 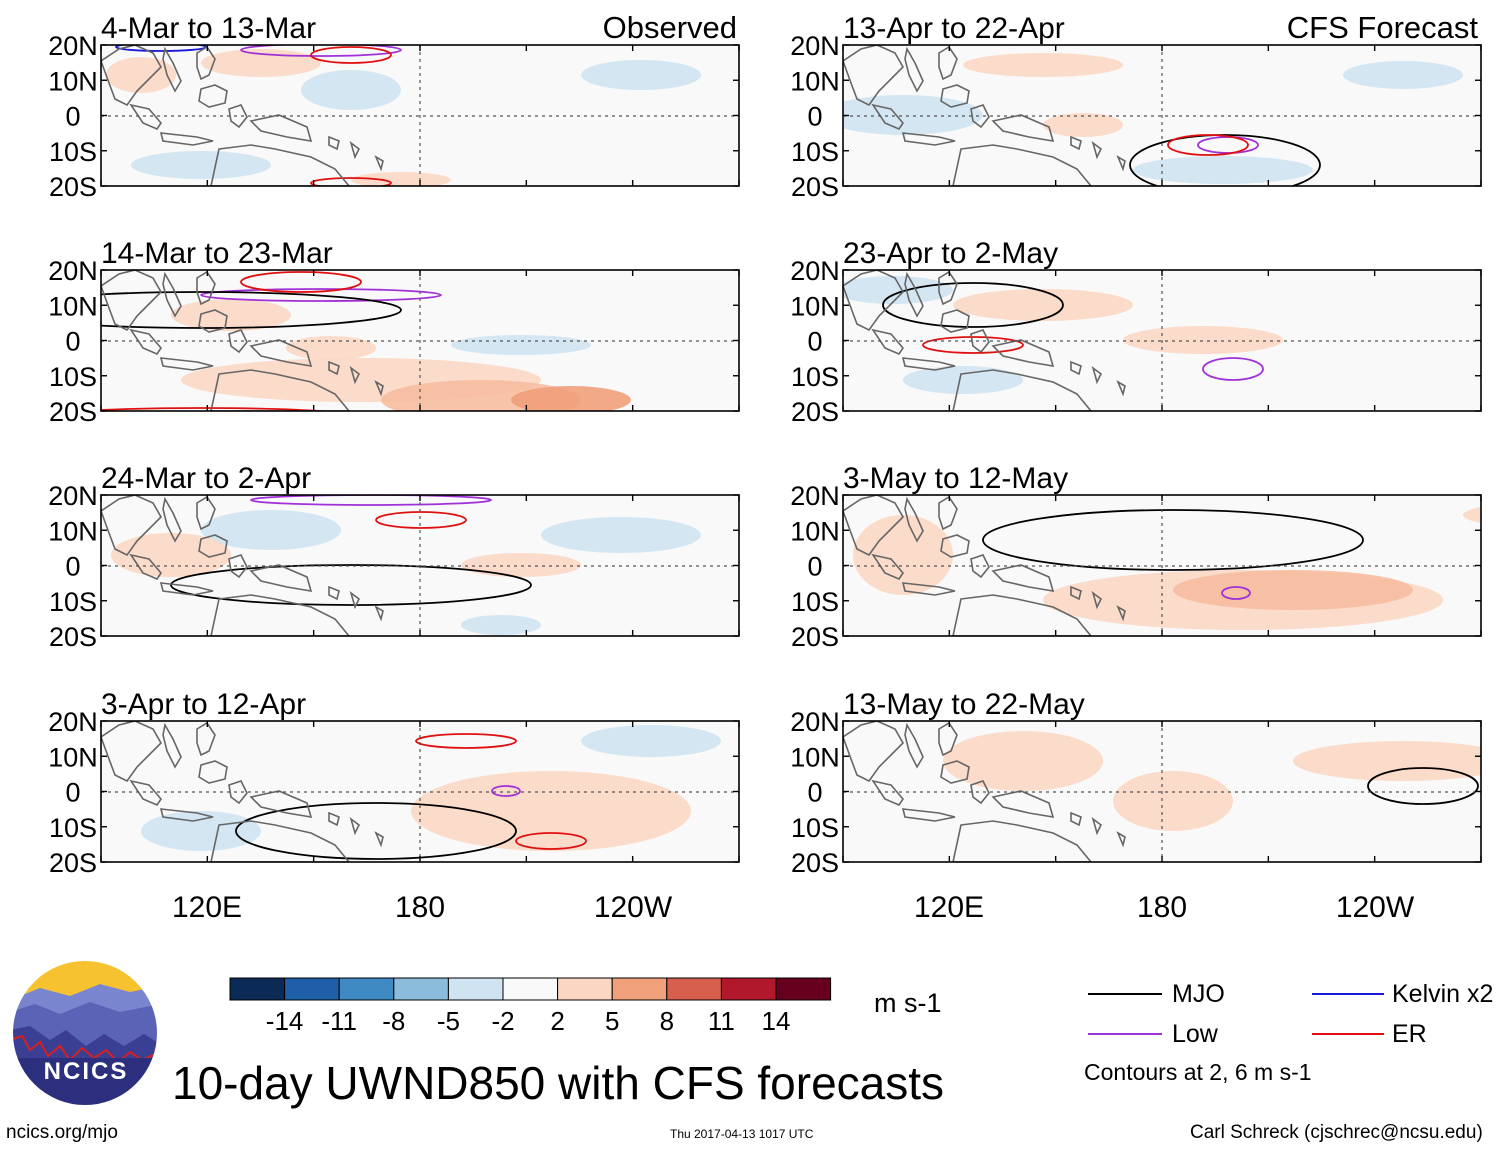 What do you see at coordinates (1336, 1132) in the screenshot?
I see `footer-credit: Carl Schreck (cjschrec@ncsu.edu)` at bounding box center [1336, 1132].